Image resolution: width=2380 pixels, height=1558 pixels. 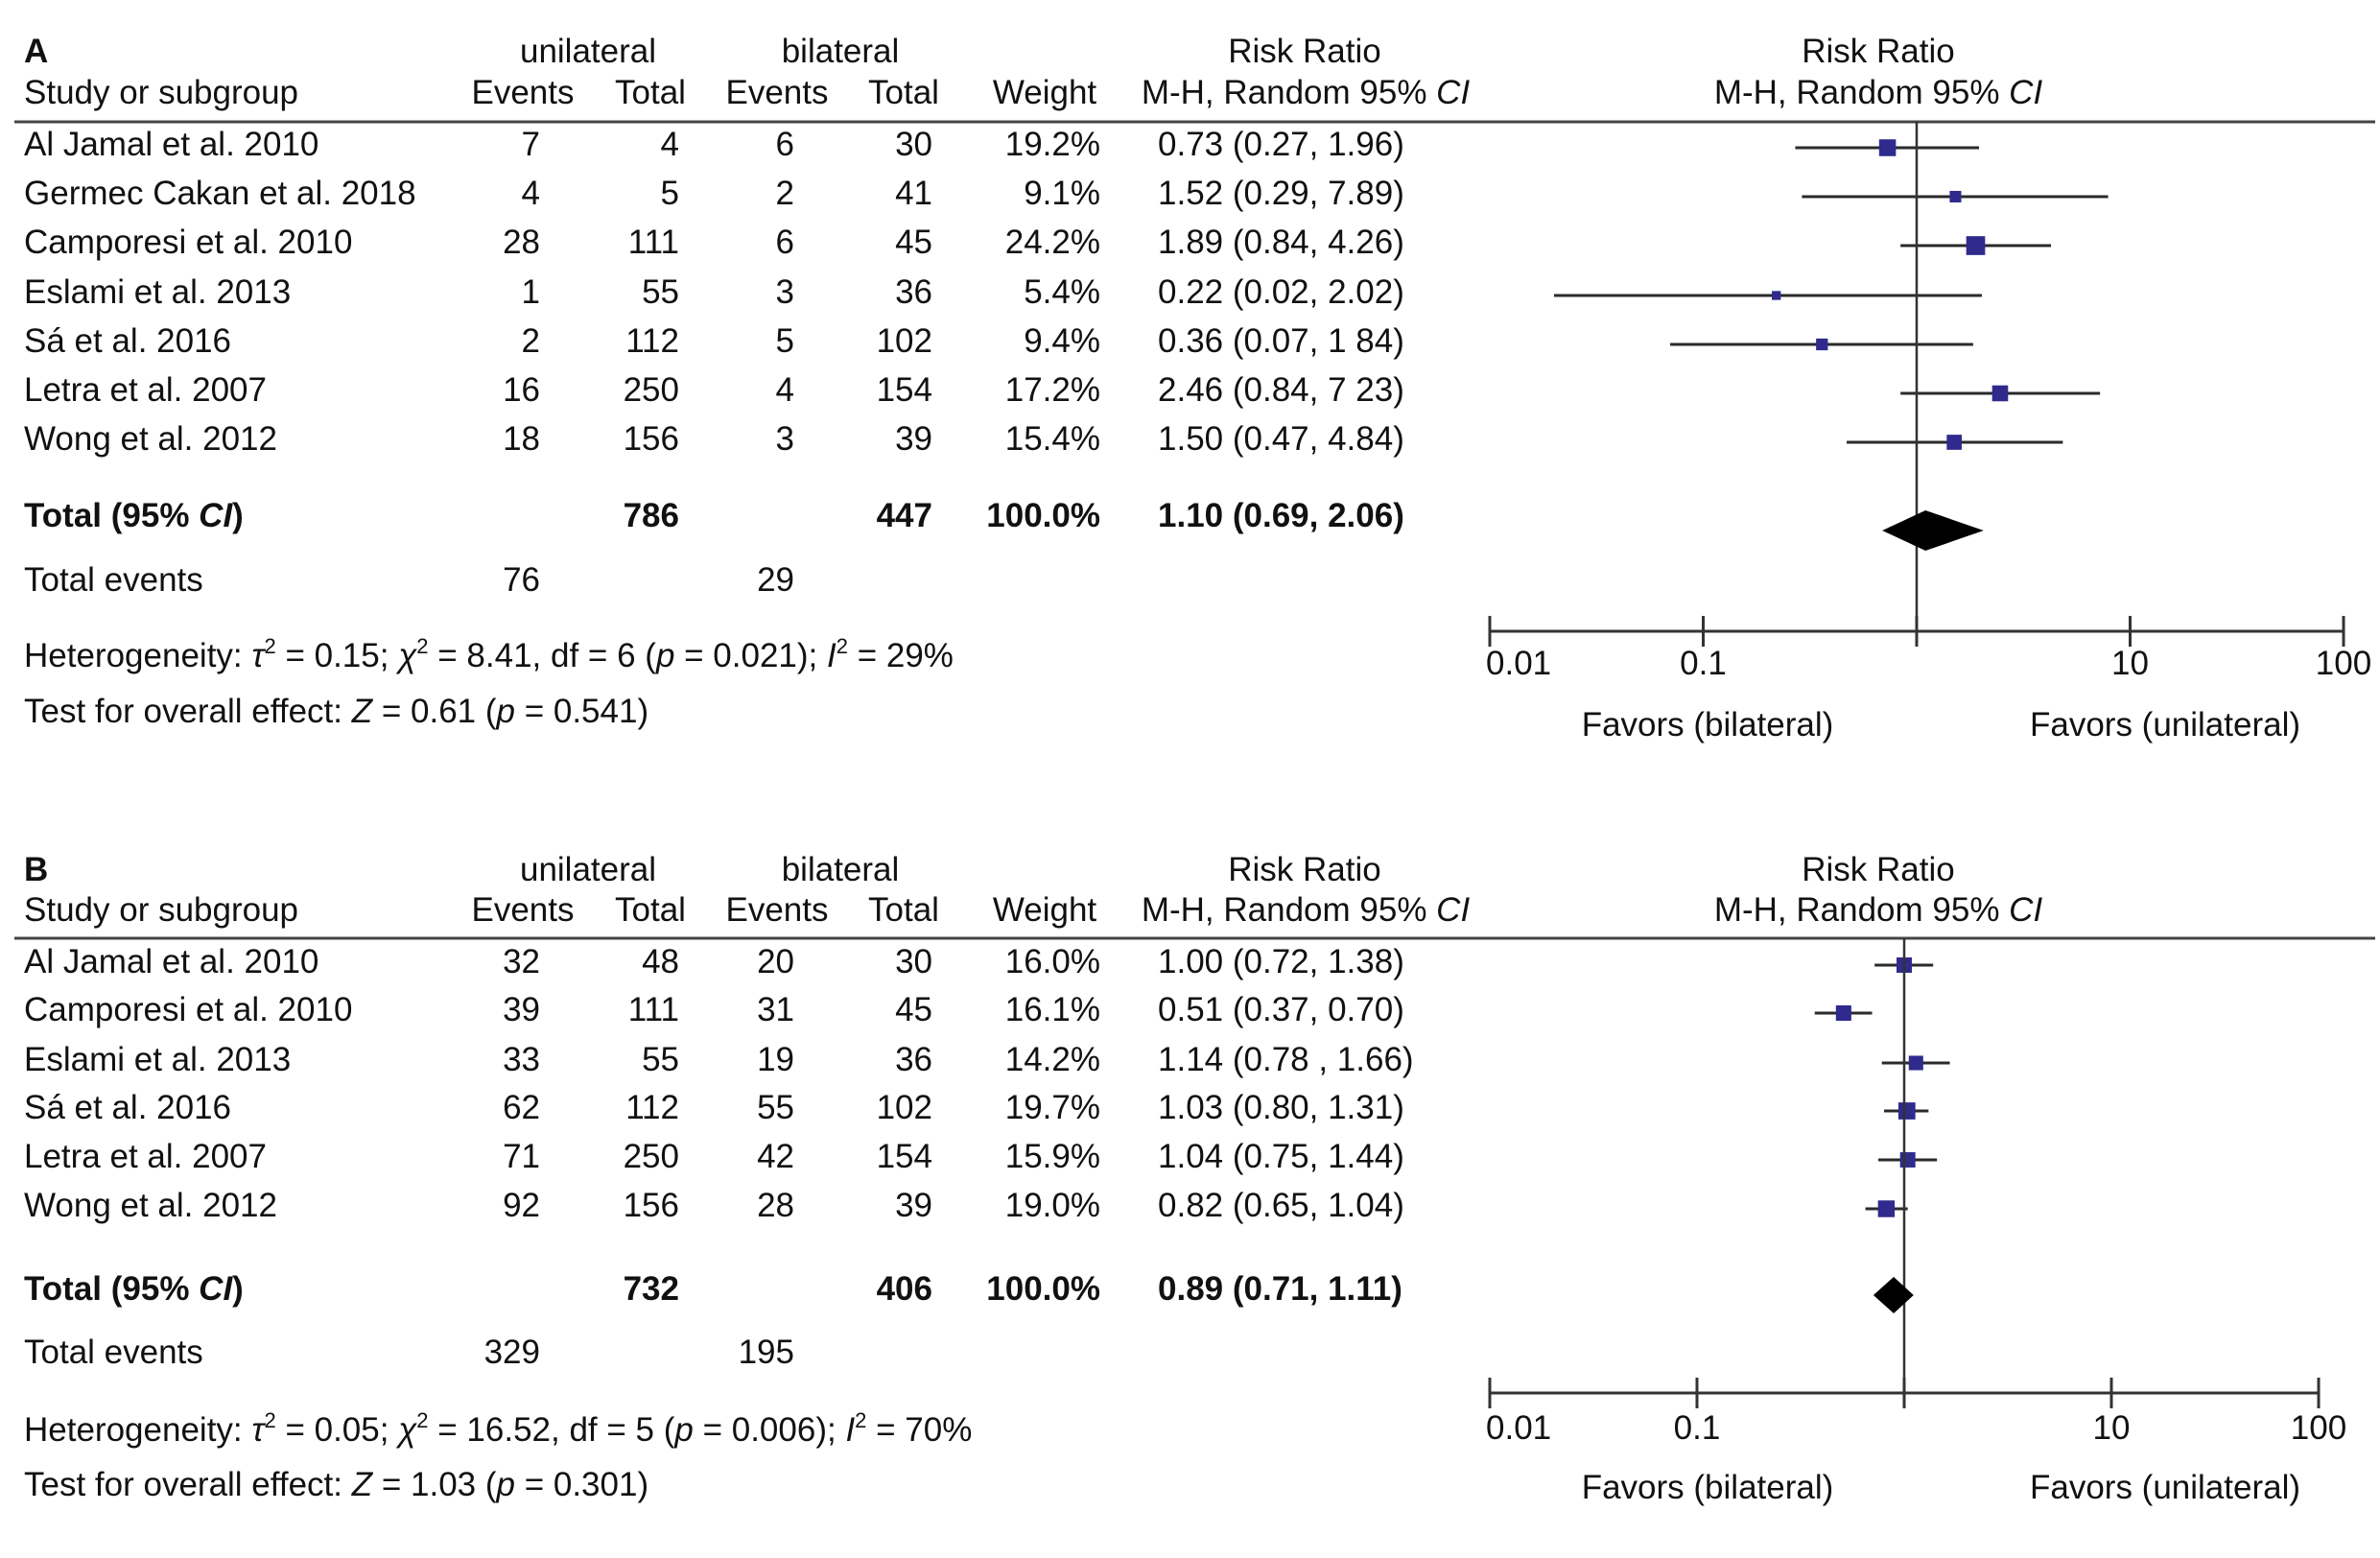 What do you see at coordinates (1052, 1059) in the screenshot?
I see `study-weight: 14.2%` at bounding box center [1052, 1059].